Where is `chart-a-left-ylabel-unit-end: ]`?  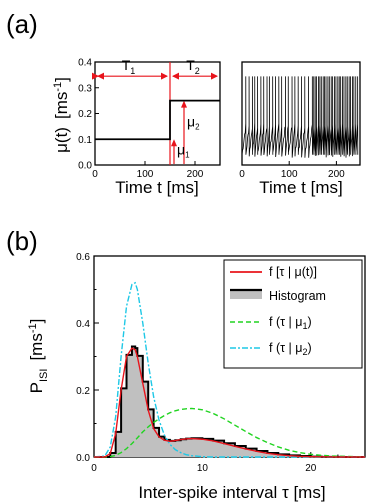 chart-a-left-ylabel-unit-end: ] is located at coordinates (61, 79).